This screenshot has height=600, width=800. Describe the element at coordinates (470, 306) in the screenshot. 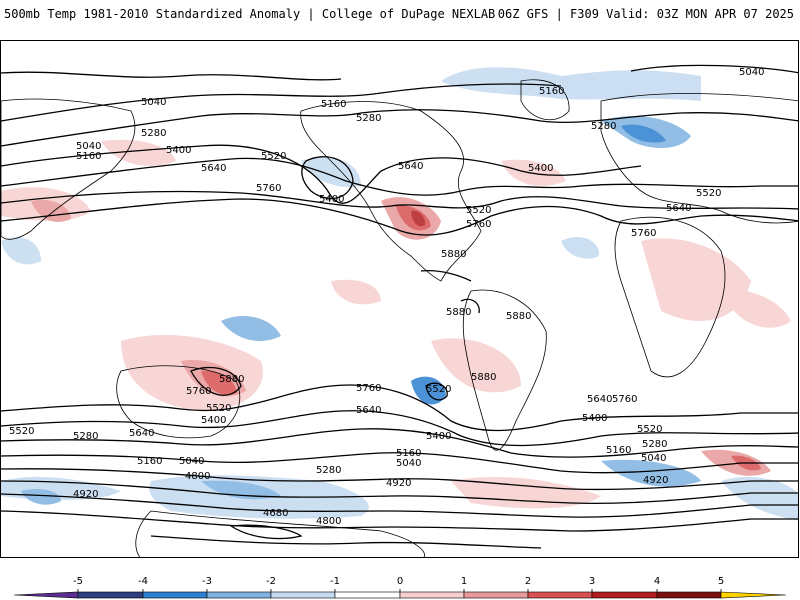

I see `contour-5880-sa` at that location.